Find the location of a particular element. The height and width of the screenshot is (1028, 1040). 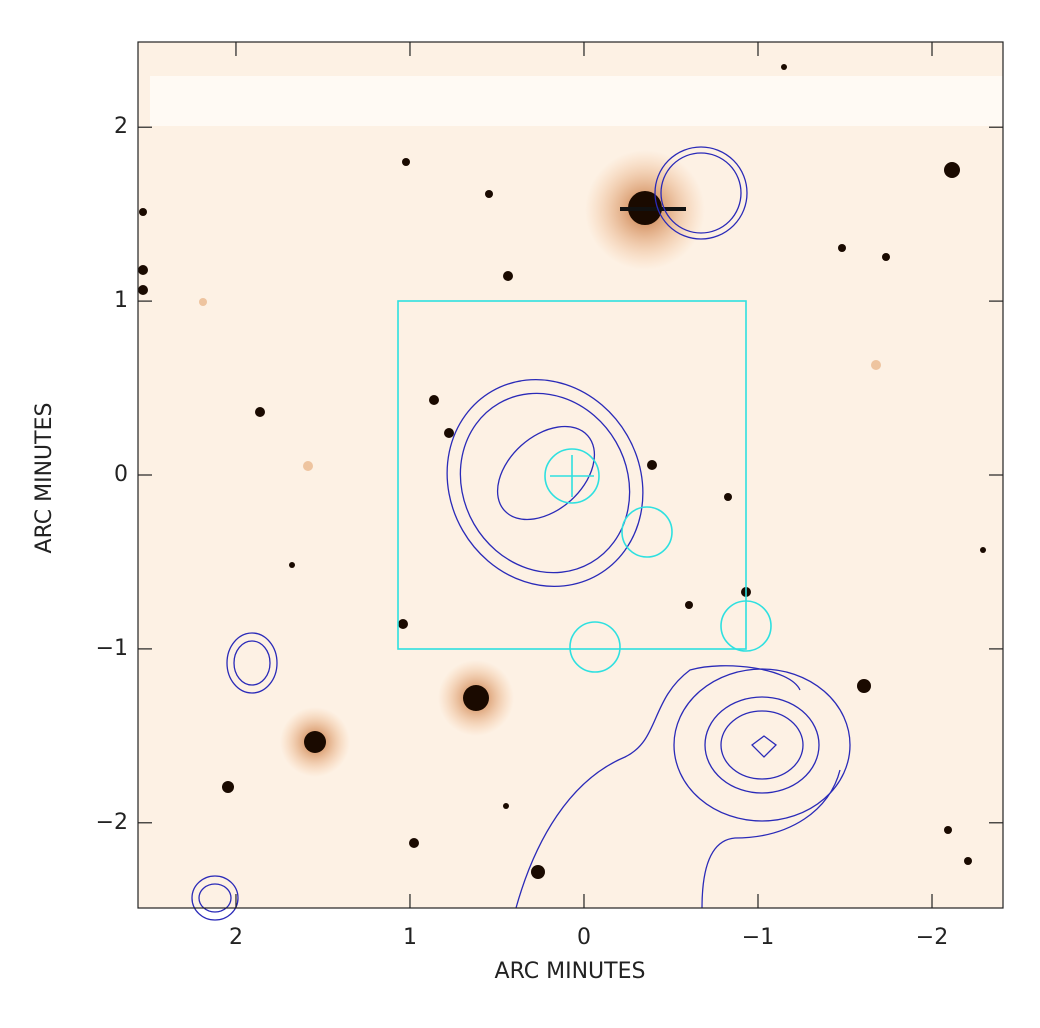

x-axis-label: ARC MINUTES is located at coordinates (570, 971).